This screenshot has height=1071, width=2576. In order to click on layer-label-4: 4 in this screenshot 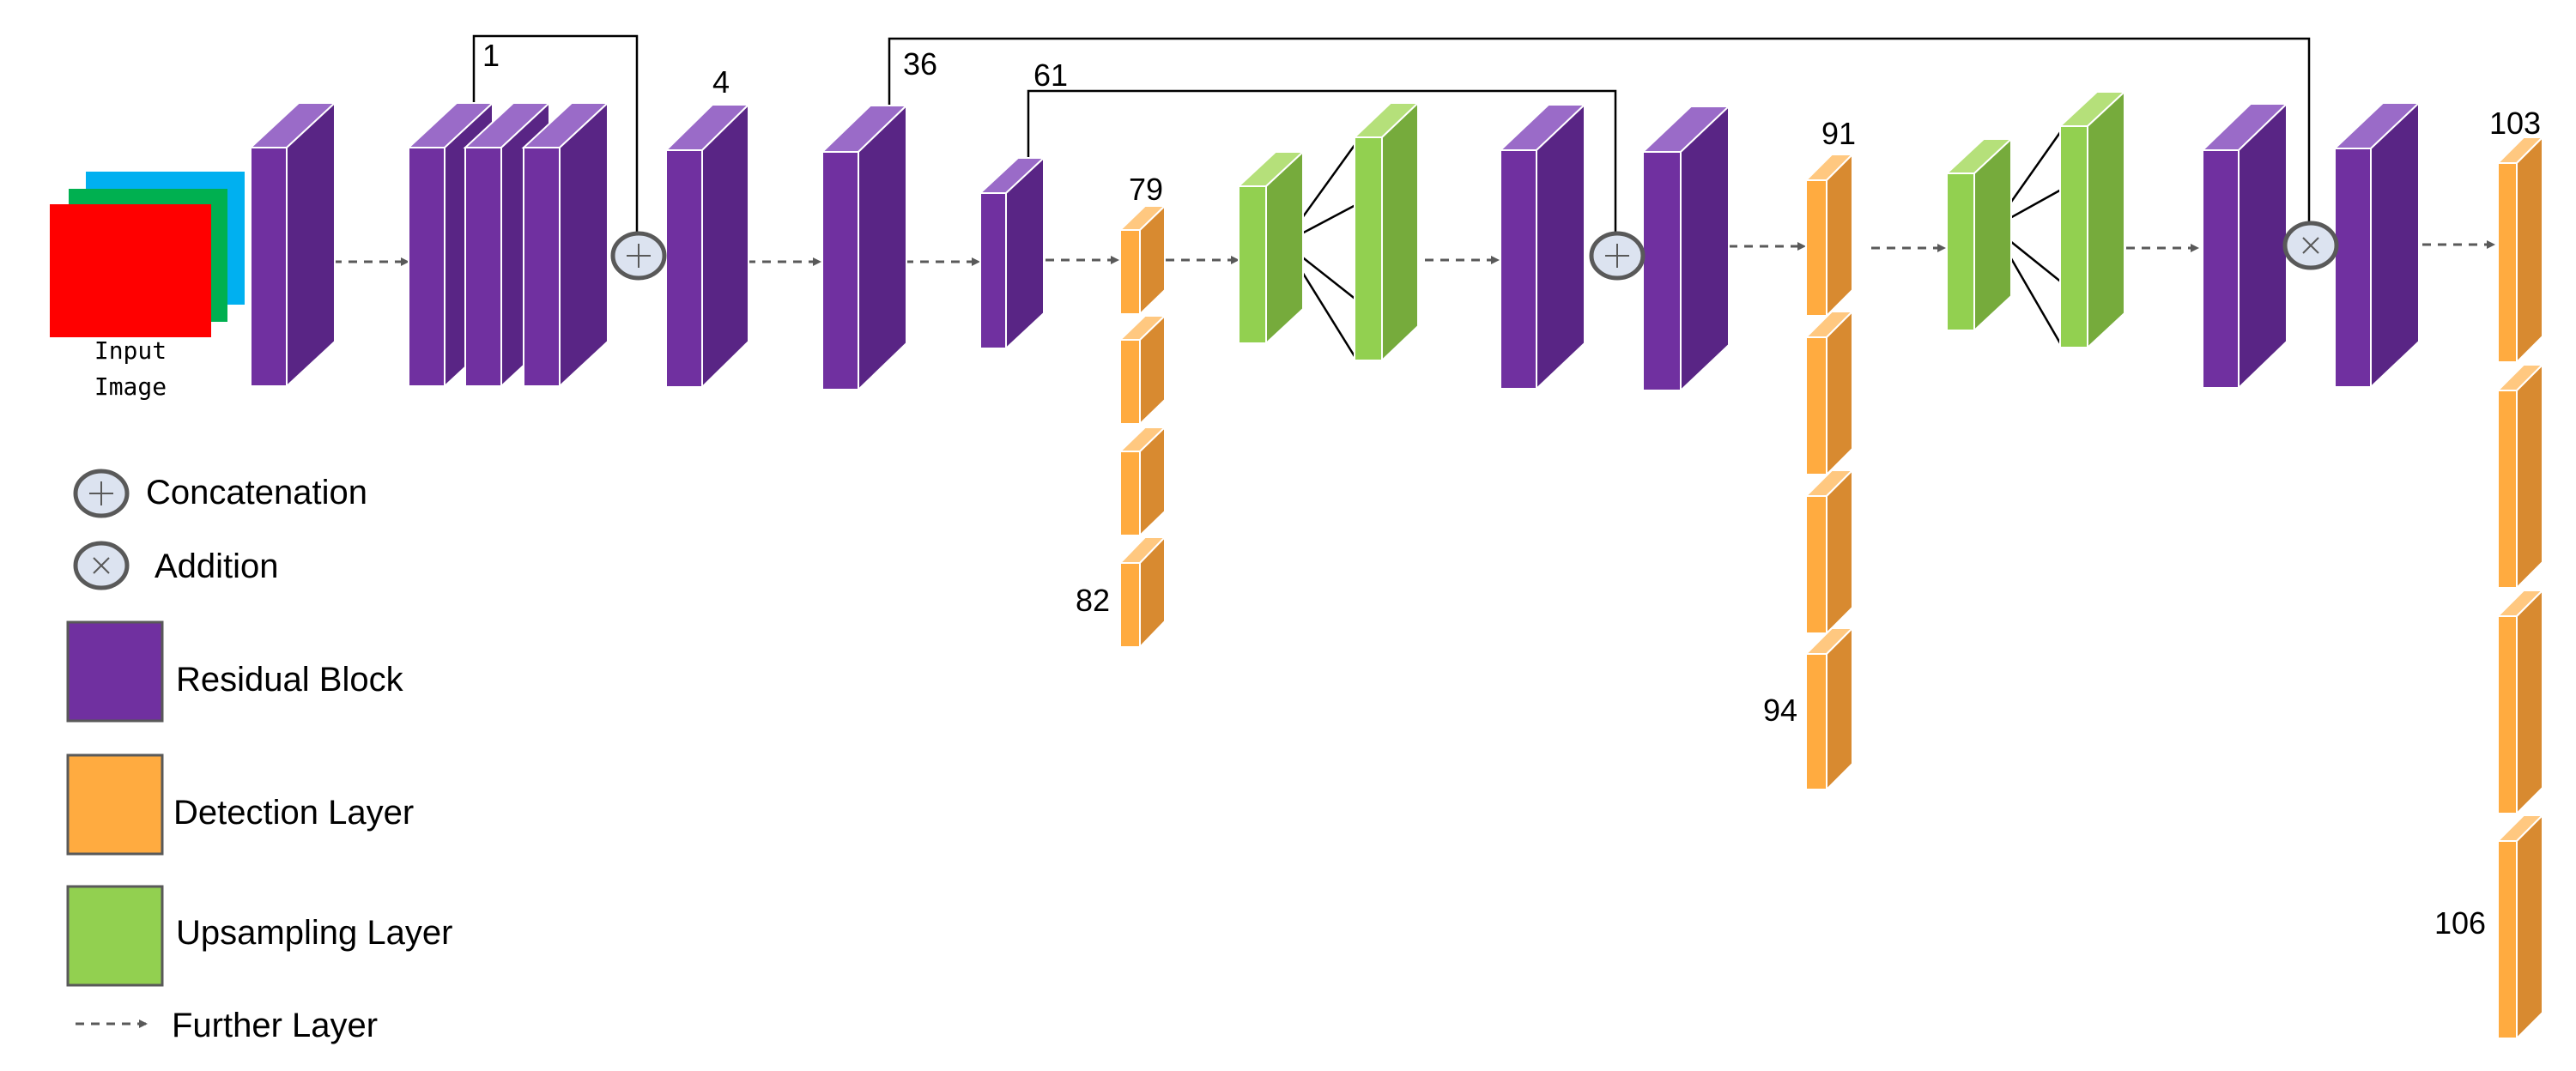, I will do `click(721, 82)`.